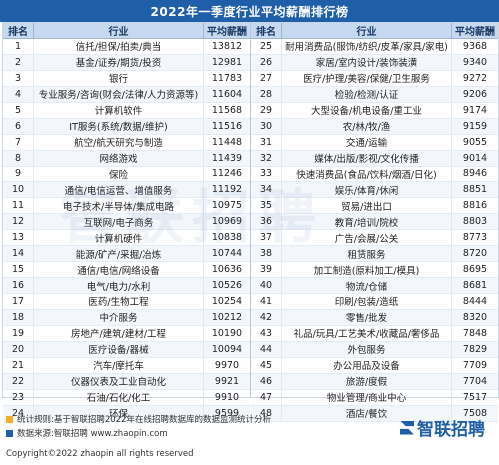 The image size is (499, 465). What do you see at coordinates (18, 413) in the screenshot?
I see `rank-cell: 24` at bounding box center [18, 413].